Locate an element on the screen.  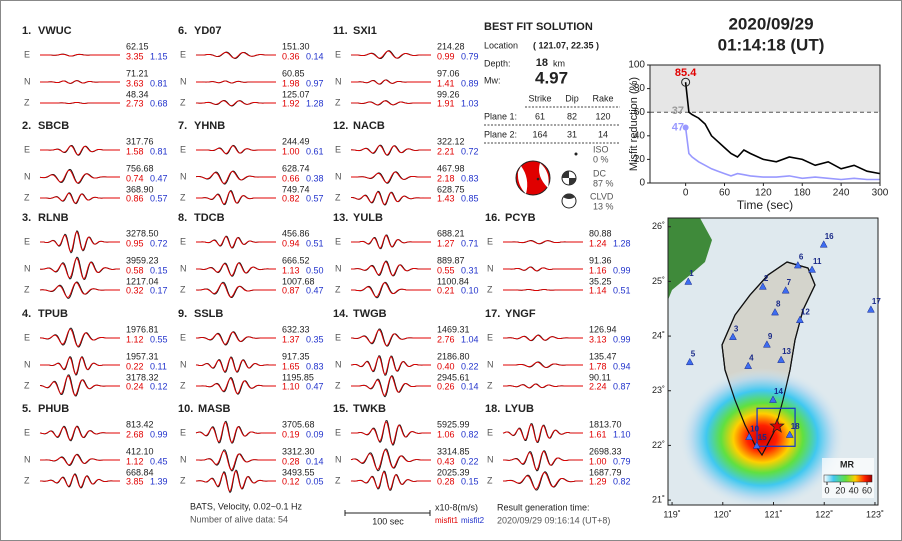
misfit2: 0.10 is located at coordinates (470, 290).